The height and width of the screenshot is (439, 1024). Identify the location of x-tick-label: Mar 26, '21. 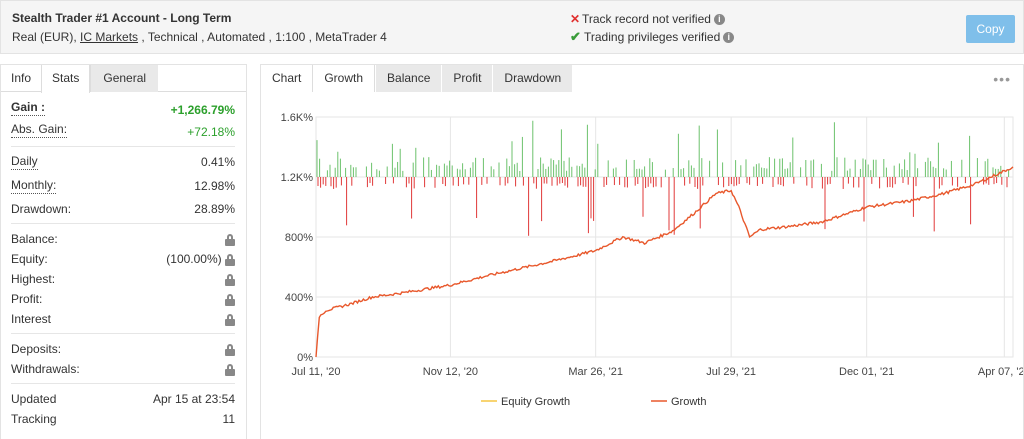
(595, 372).